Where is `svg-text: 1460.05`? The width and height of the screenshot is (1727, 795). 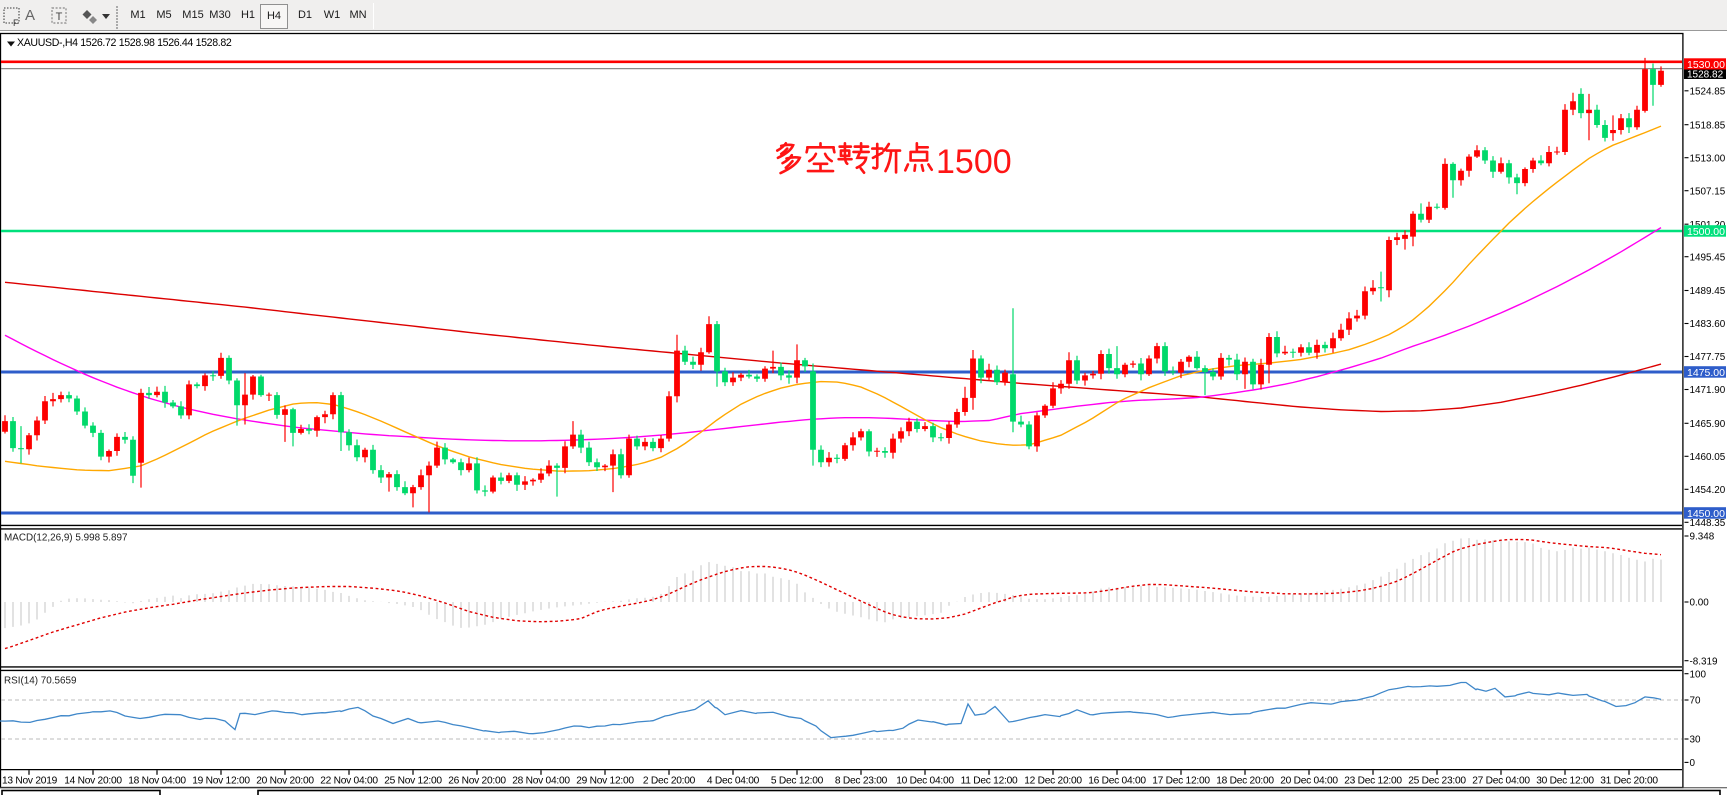
svg-text: 1460.05 is located at coordinates (1708, 457).